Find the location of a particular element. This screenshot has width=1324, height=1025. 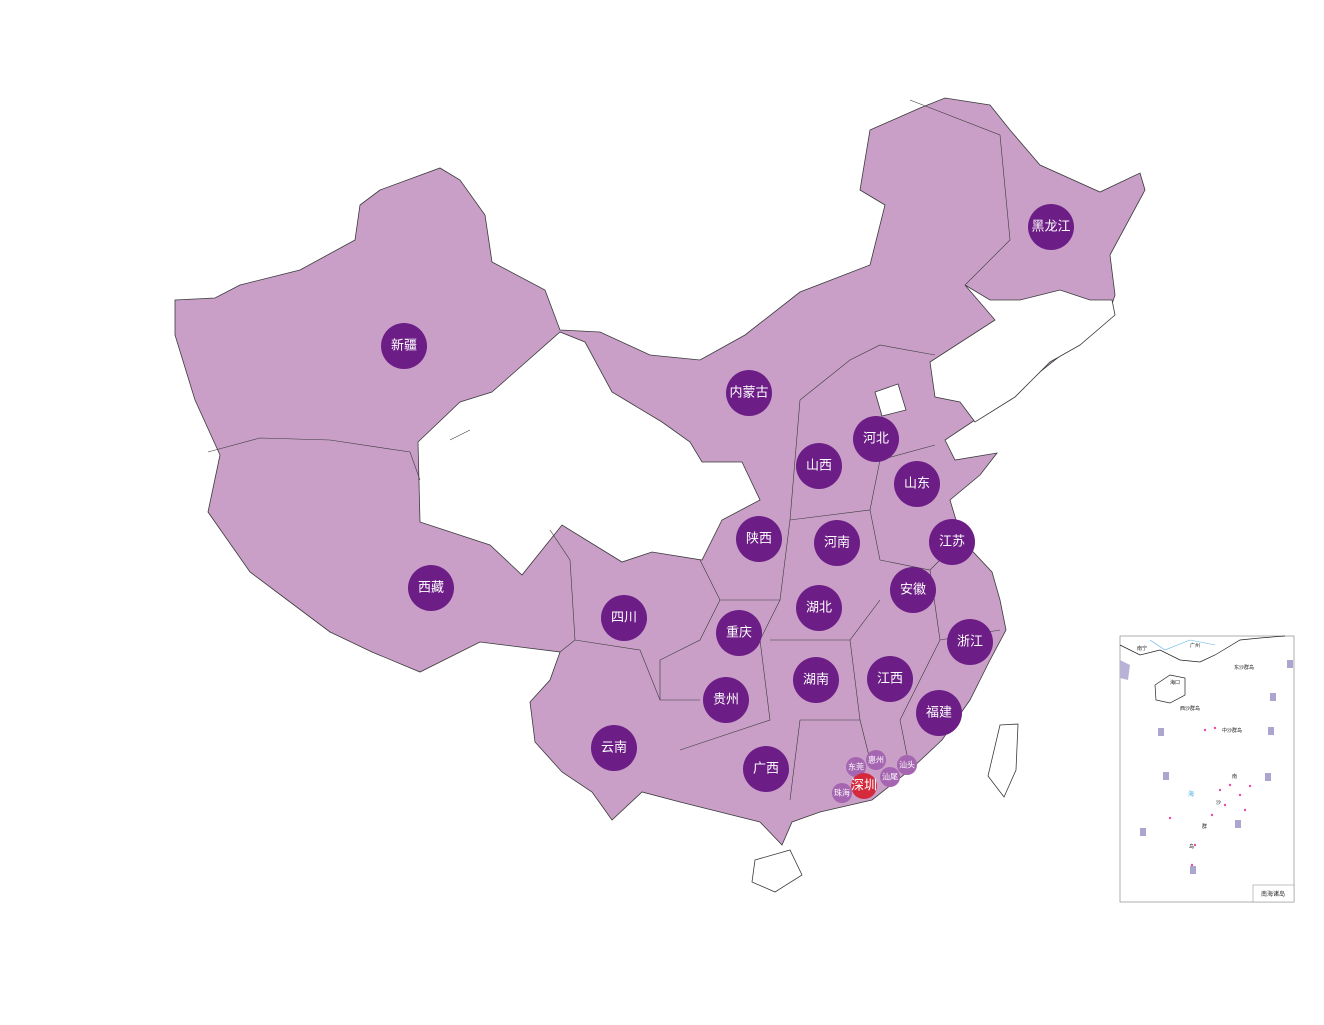

province-marker: 四川 is located at coordinates (624, 618).